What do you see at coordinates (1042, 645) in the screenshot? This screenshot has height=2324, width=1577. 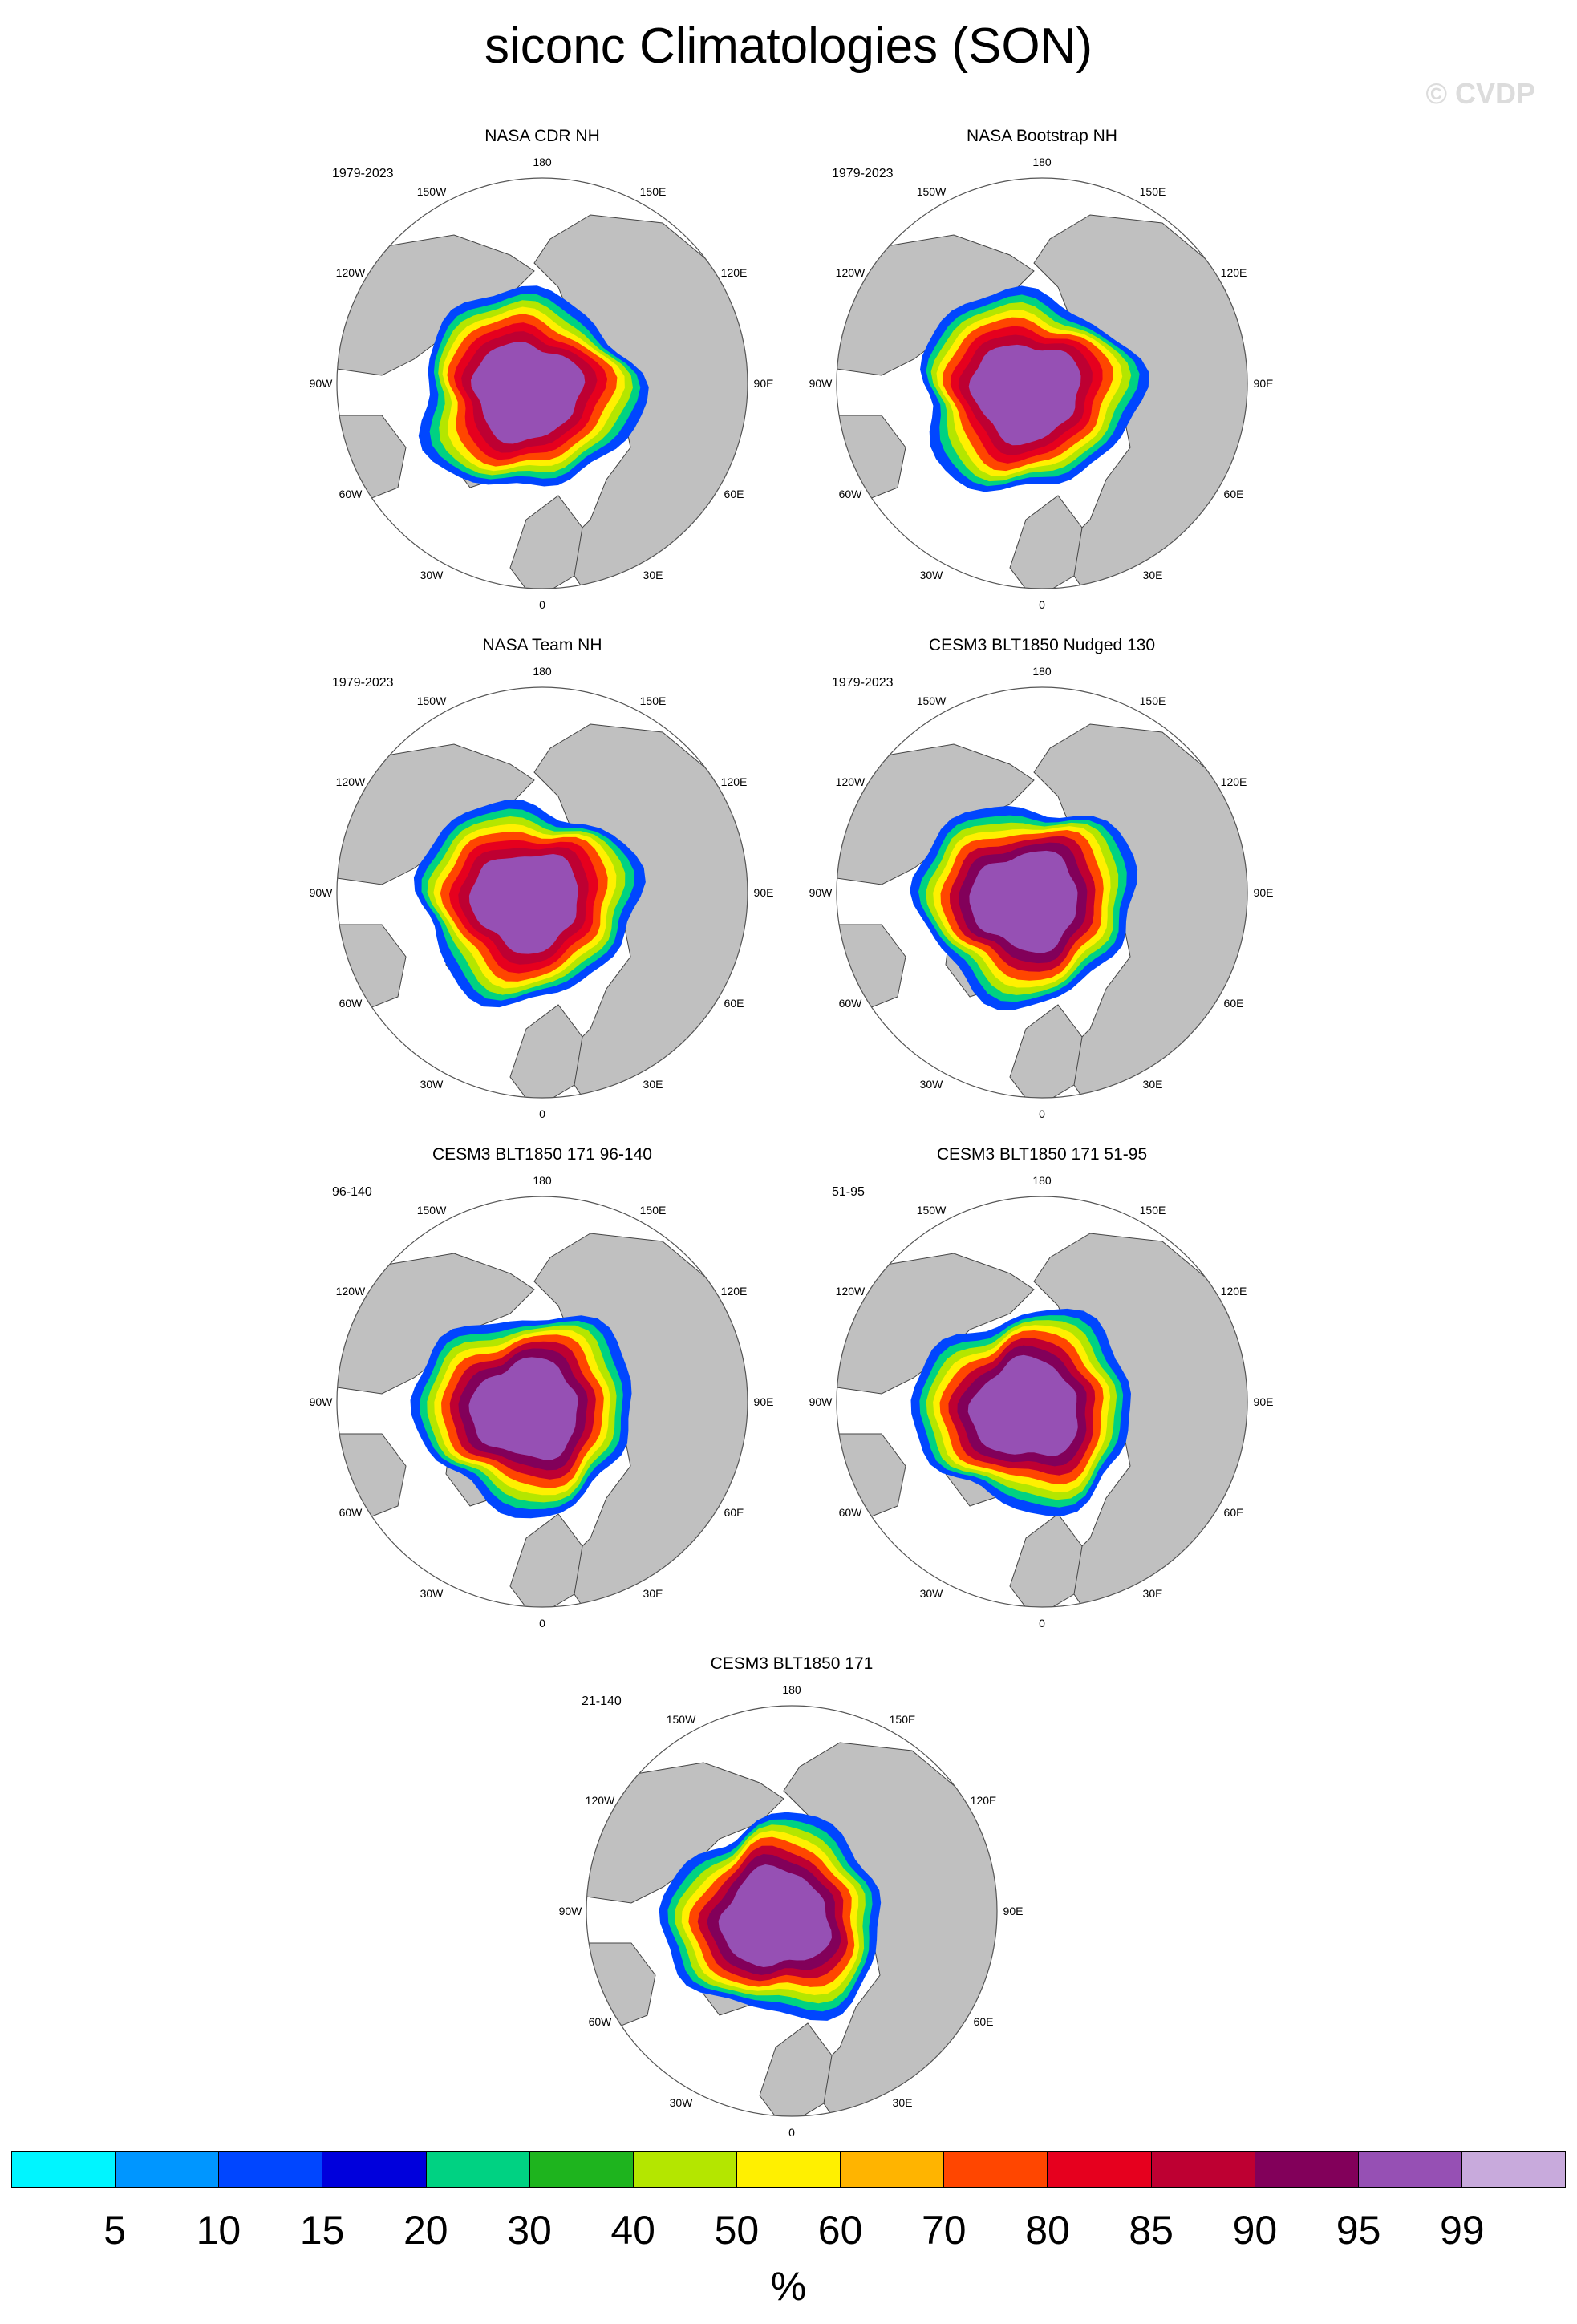 I see `panel-title: CESM3 BLT1850 Nudged 130` at bounding box center [1042, 645].